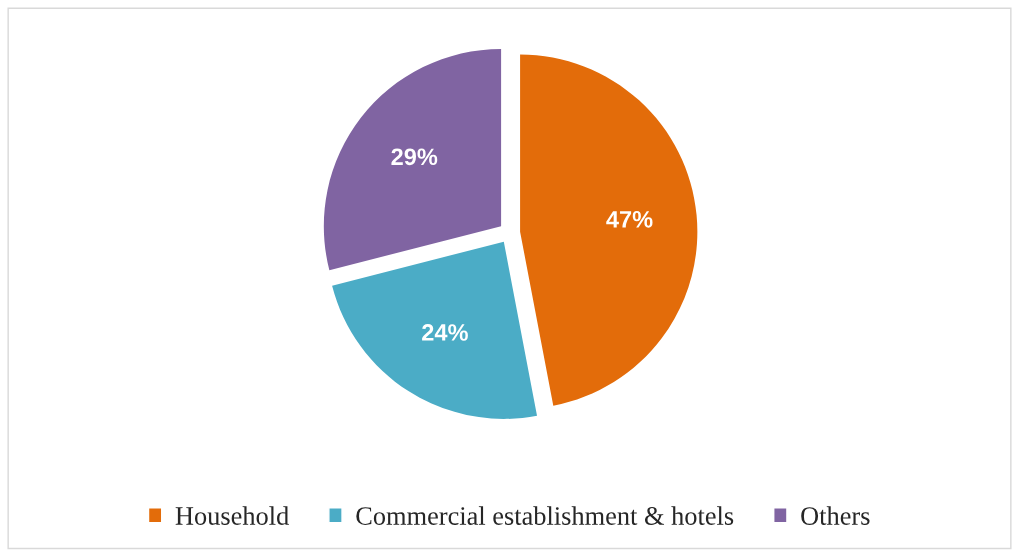  I want to click on data-label: 29%, so click(414, 157).